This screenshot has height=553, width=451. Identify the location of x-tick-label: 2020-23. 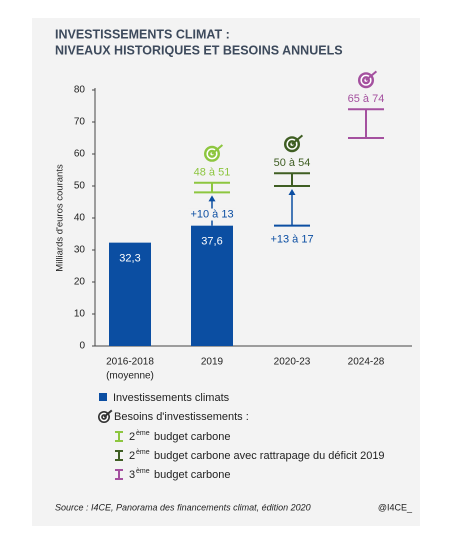
(292, 362).